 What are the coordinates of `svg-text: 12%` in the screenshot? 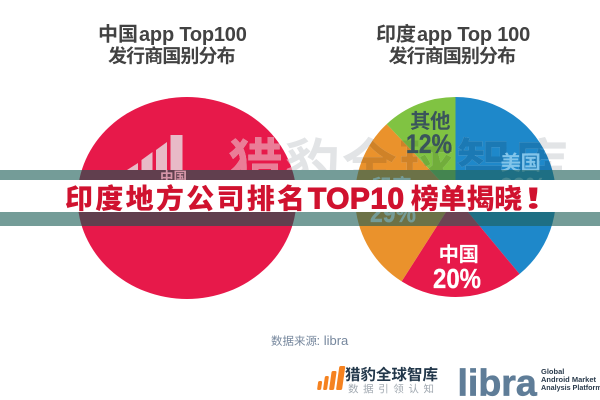 It's located at (429, 144).